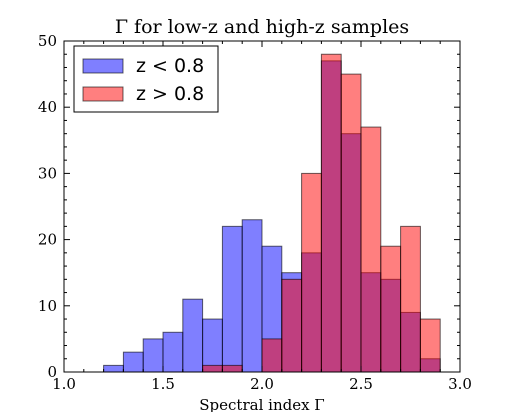 The image size is (512, 412). Describe the element at coordinates (47, 107) in the screenshot. I see `y-tick-label: 40` at that location.